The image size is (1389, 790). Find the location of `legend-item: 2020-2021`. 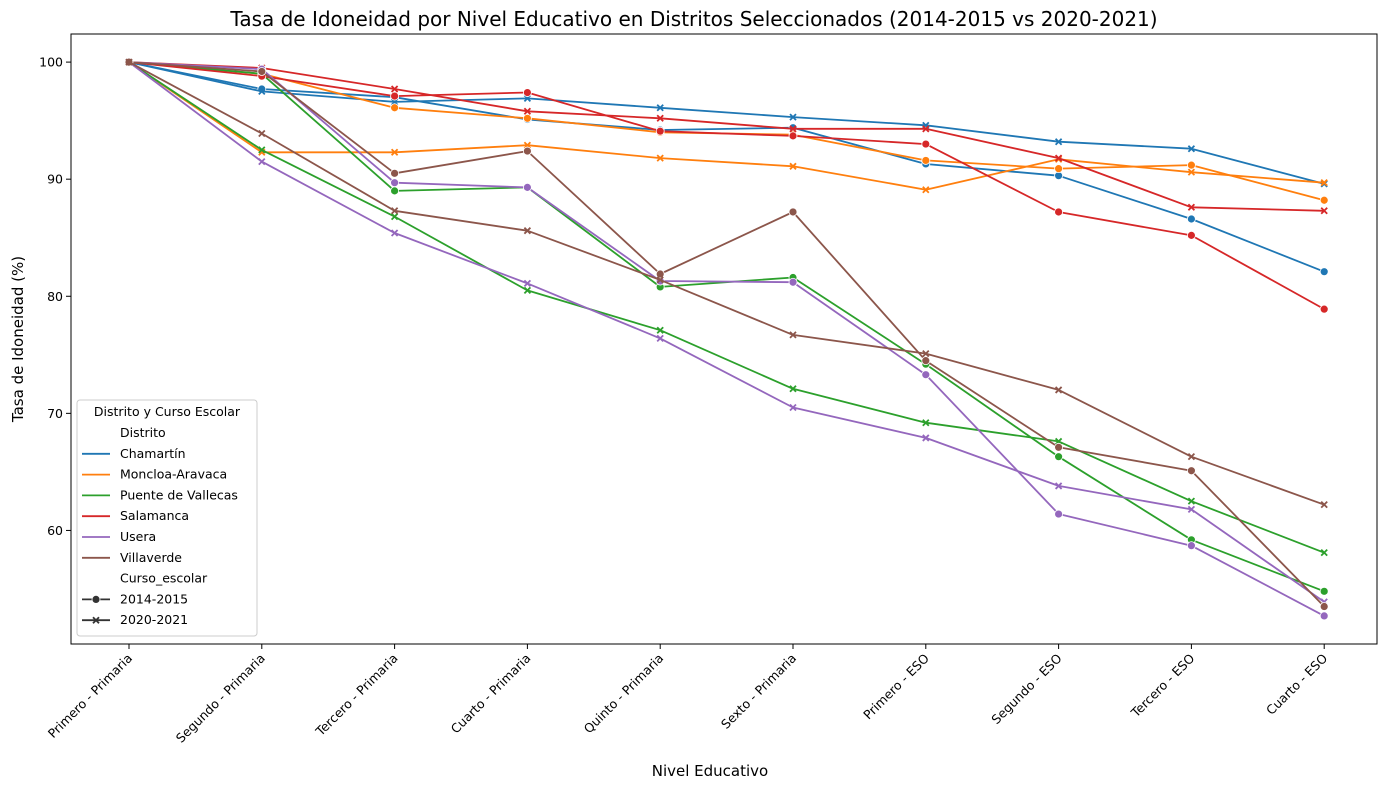

legend-item: 2020-2021 is located at coordinates (135, 619).